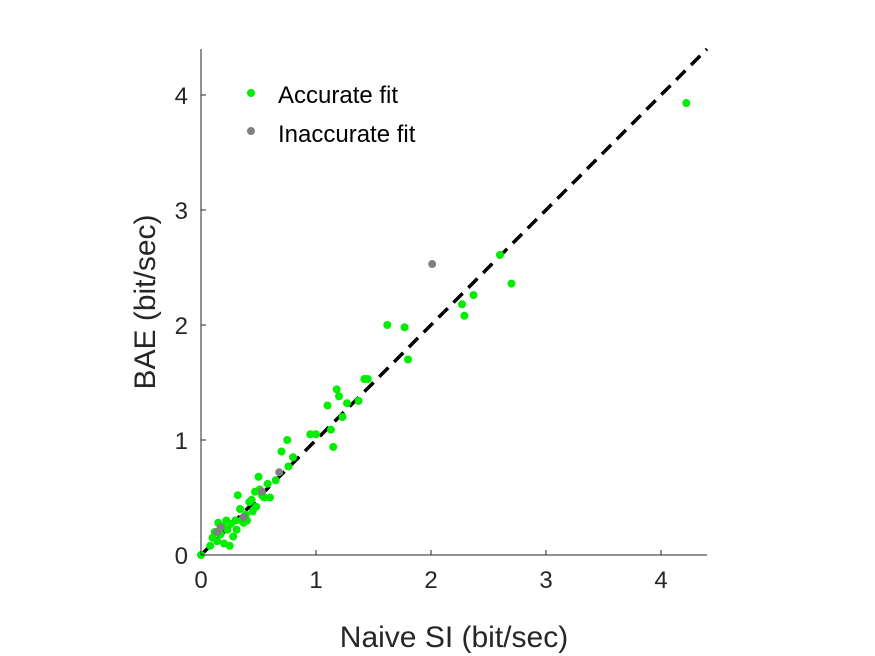 This screenshot has width=875, height=656. I want to click on y-axis-label: BAE (bit/sec), so click(145, 301).